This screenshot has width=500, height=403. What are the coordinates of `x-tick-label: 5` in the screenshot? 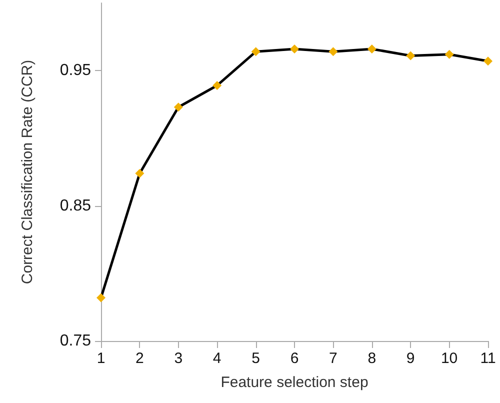 It's located at (256, 358).